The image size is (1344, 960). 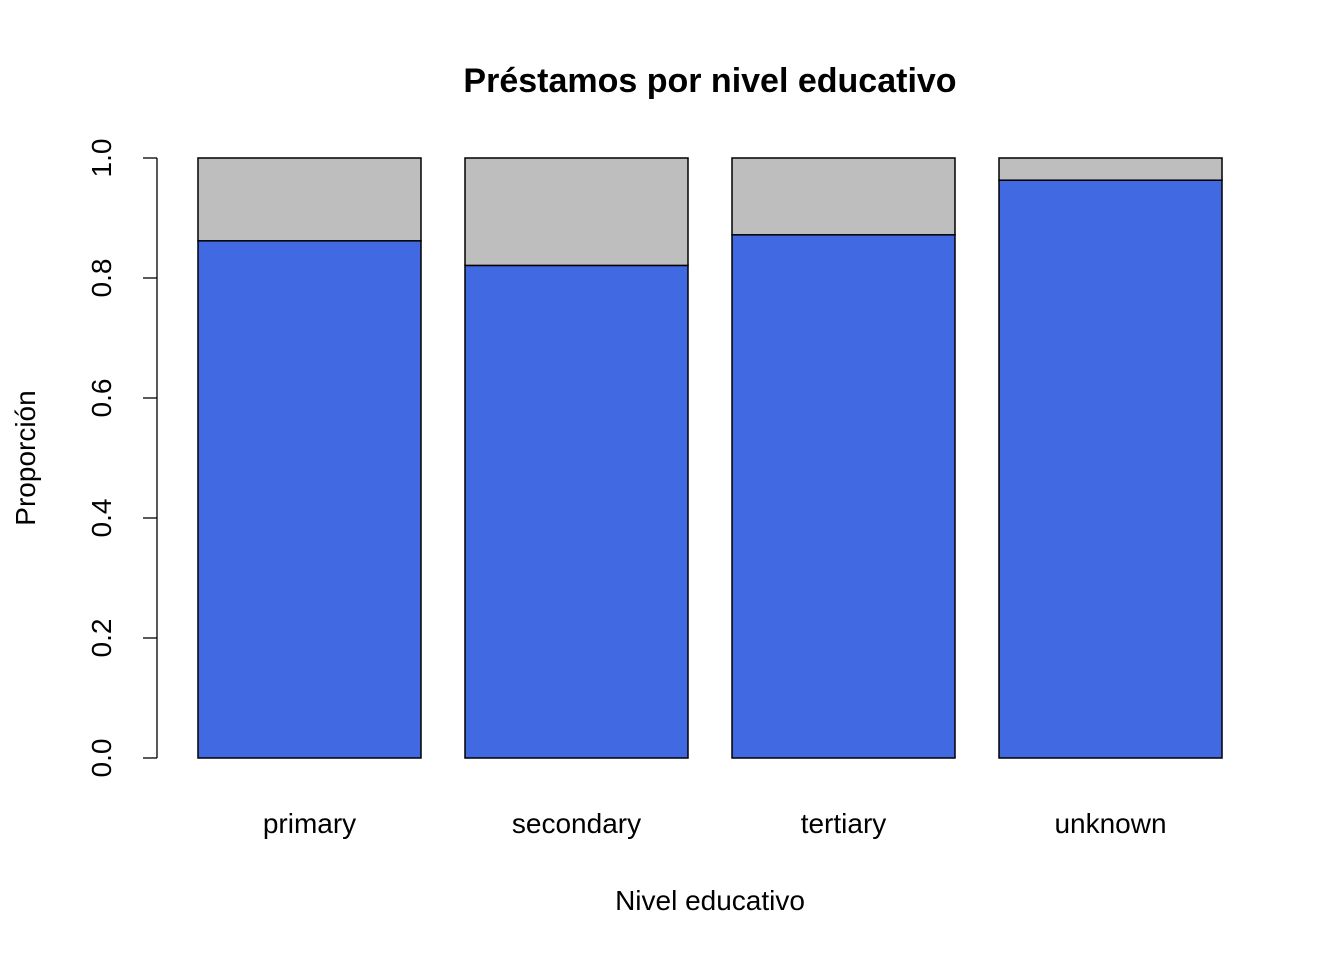 What do you see at coordinates (715, 823) in the screenshot?
I see `x-tick-labels: primary secondary tertiary unknown` at bounding box center [715, 823].